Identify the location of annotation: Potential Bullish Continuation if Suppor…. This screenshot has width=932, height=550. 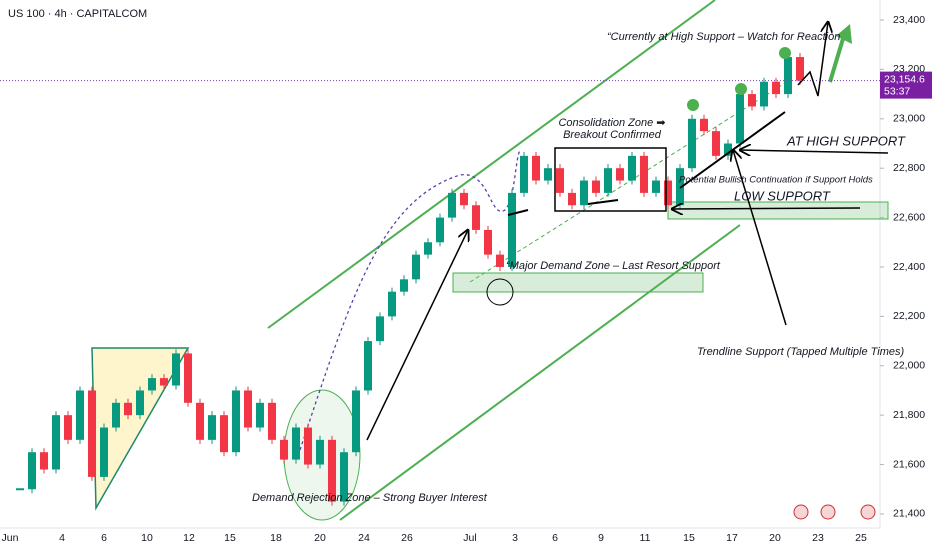
(776, 180).